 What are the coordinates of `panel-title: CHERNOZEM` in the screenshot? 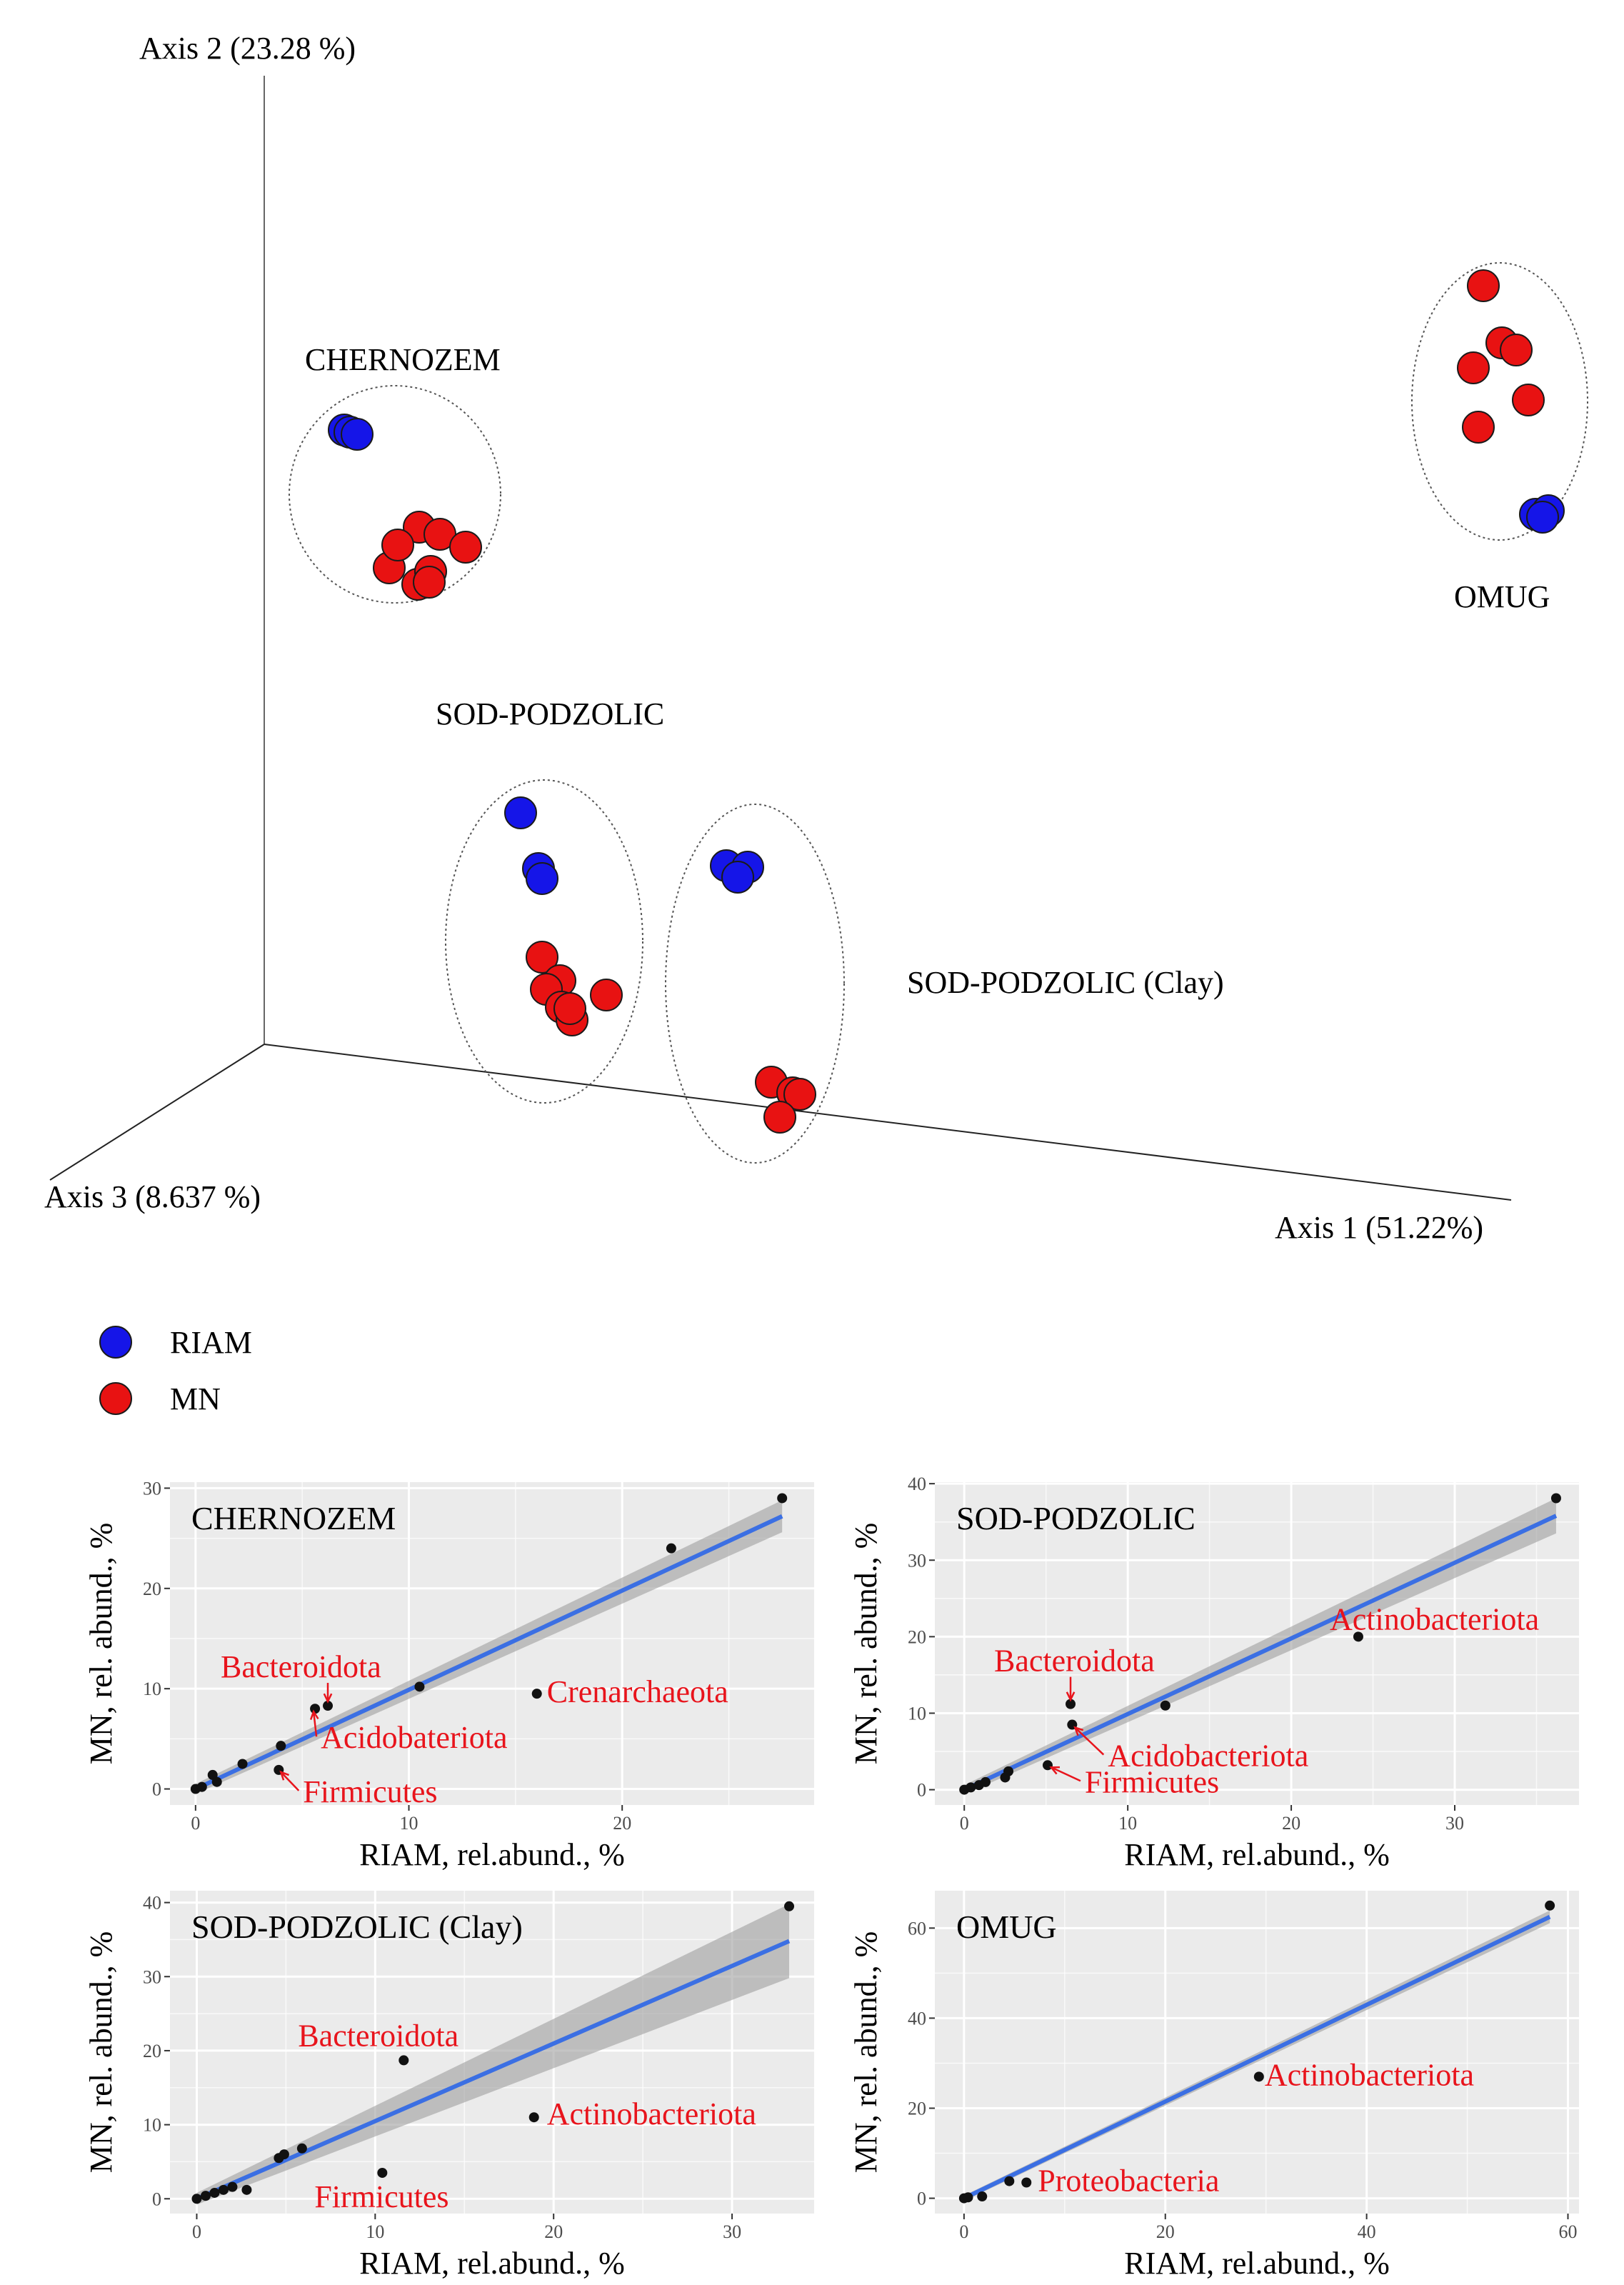 It's located at (293, 1518).